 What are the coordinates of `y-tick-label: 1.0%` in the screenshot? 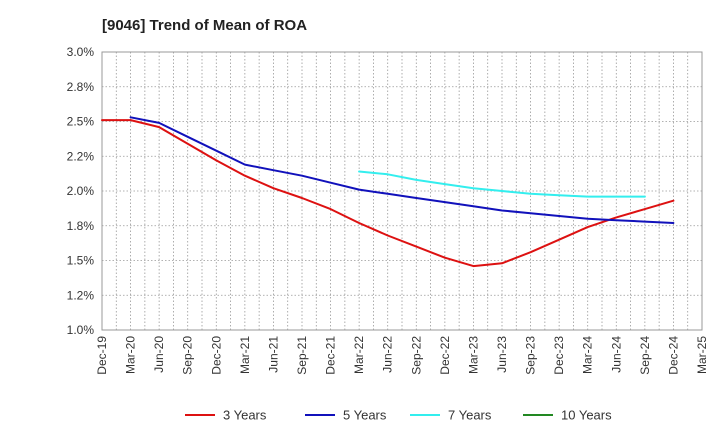 It's located at (81, 330).